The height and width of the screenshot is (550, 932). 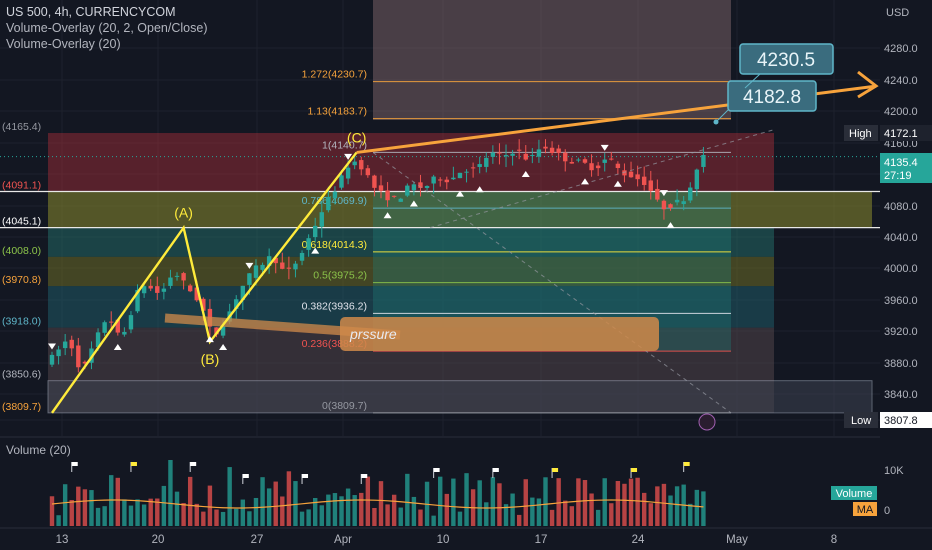 I want to click on volume-ma-line, so click(x=377, y=504).